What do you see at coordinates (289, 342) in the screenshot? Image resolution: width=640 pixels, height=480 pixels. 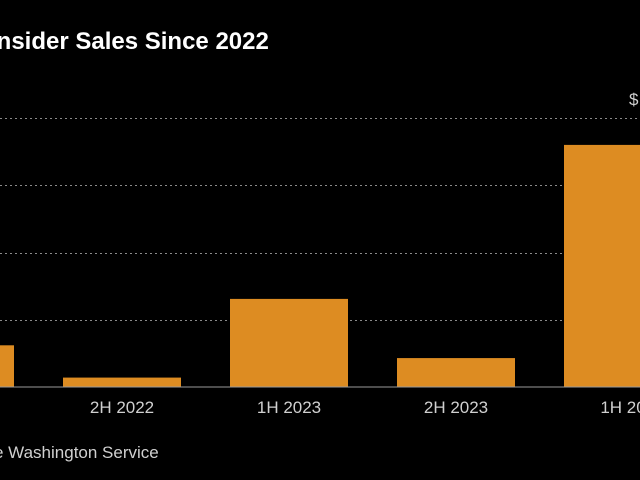 I see `bar-1h-2023` at bounding box center [289, 342].